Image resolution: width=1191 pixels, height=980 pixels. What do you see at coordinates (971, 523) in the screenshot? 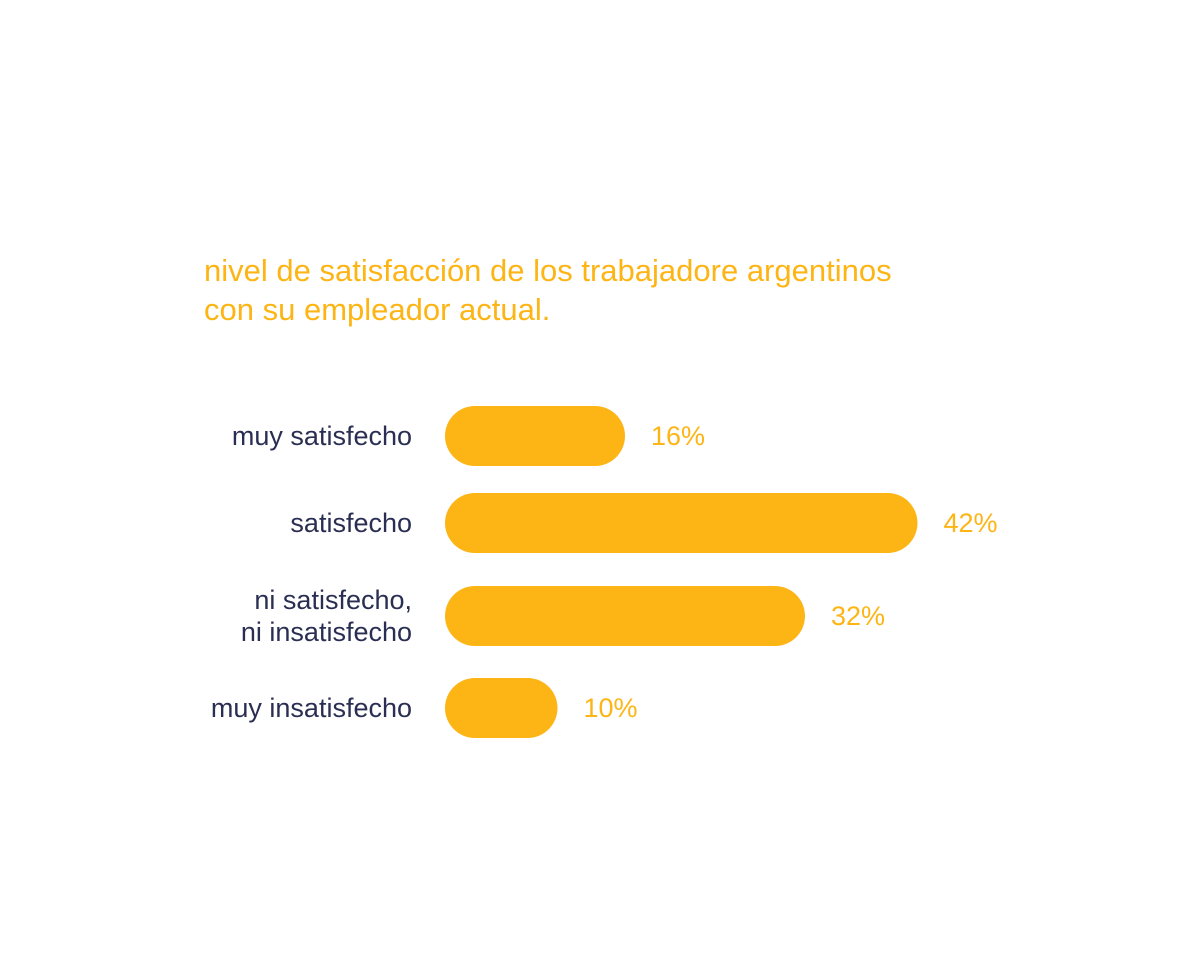
I see `value-label-1: 42%` at bounding box center [971, 523].